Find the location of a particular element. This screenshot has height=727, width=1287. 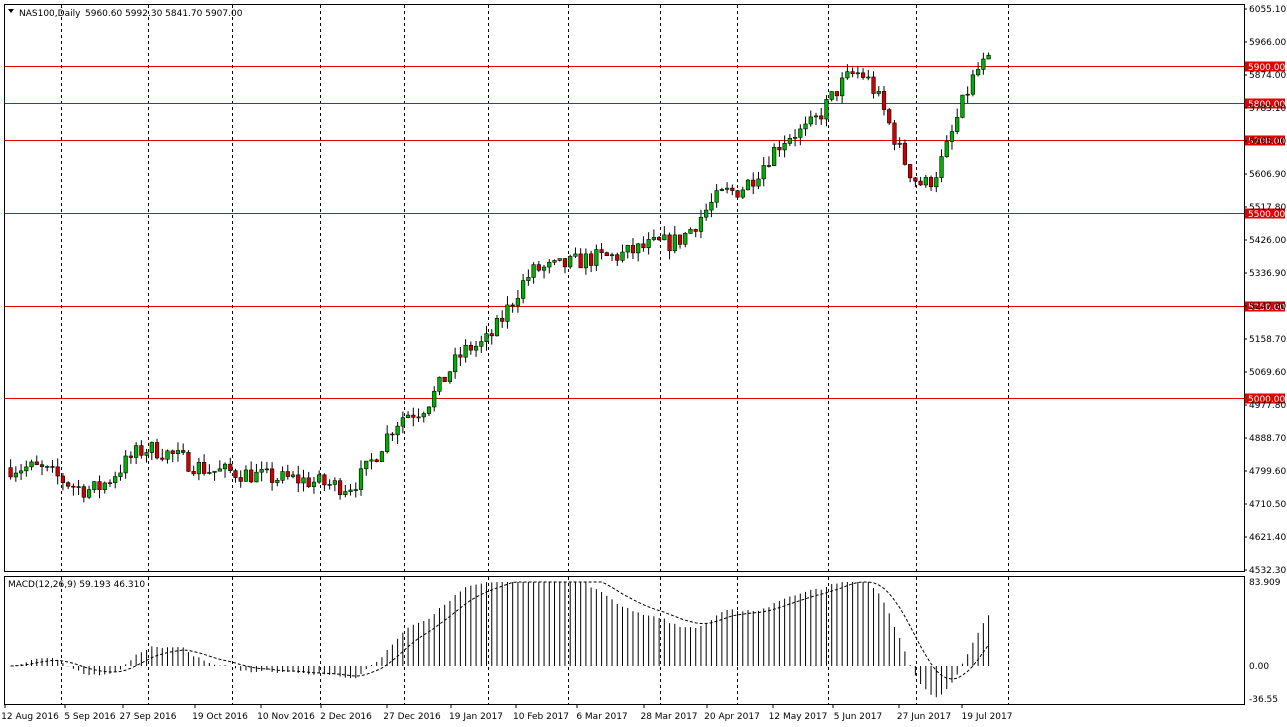

macd-signal-line is located at coordinates (500, 630).